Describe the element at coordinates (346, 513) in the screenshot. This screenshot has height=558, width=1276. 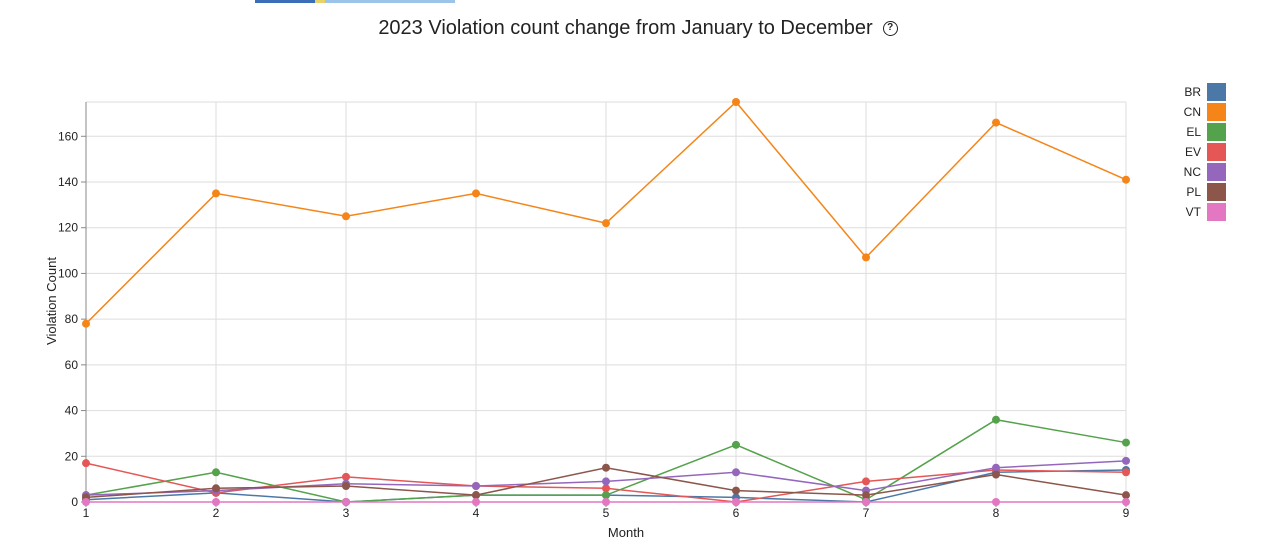
I see `x-tick-label: 3` at that location.